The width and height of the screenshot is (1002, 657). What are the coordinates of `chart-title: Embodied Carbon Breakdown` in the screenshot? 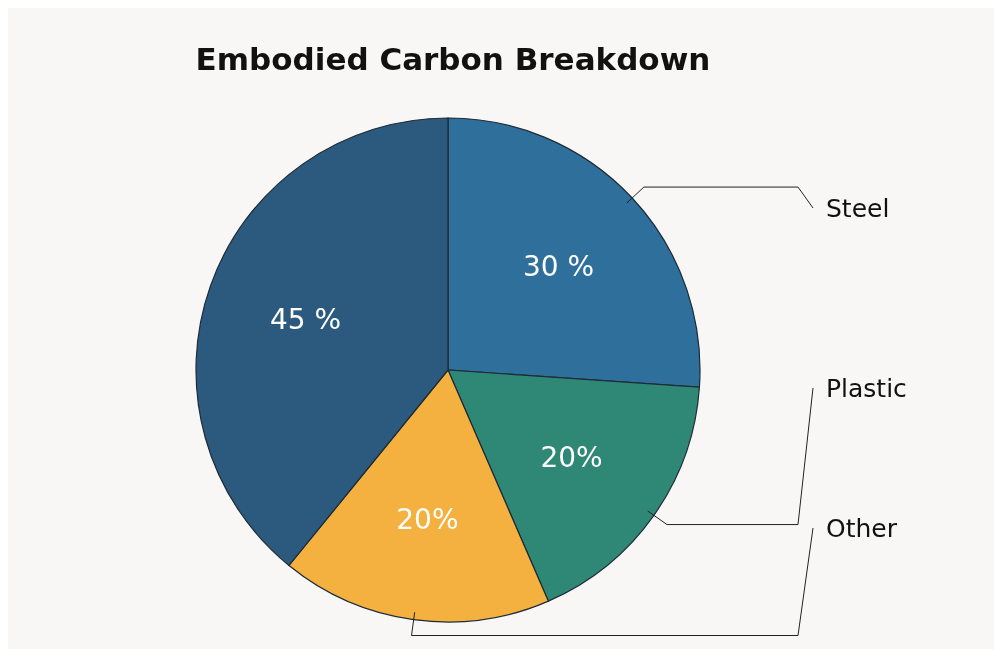 It's located at (453, 59).